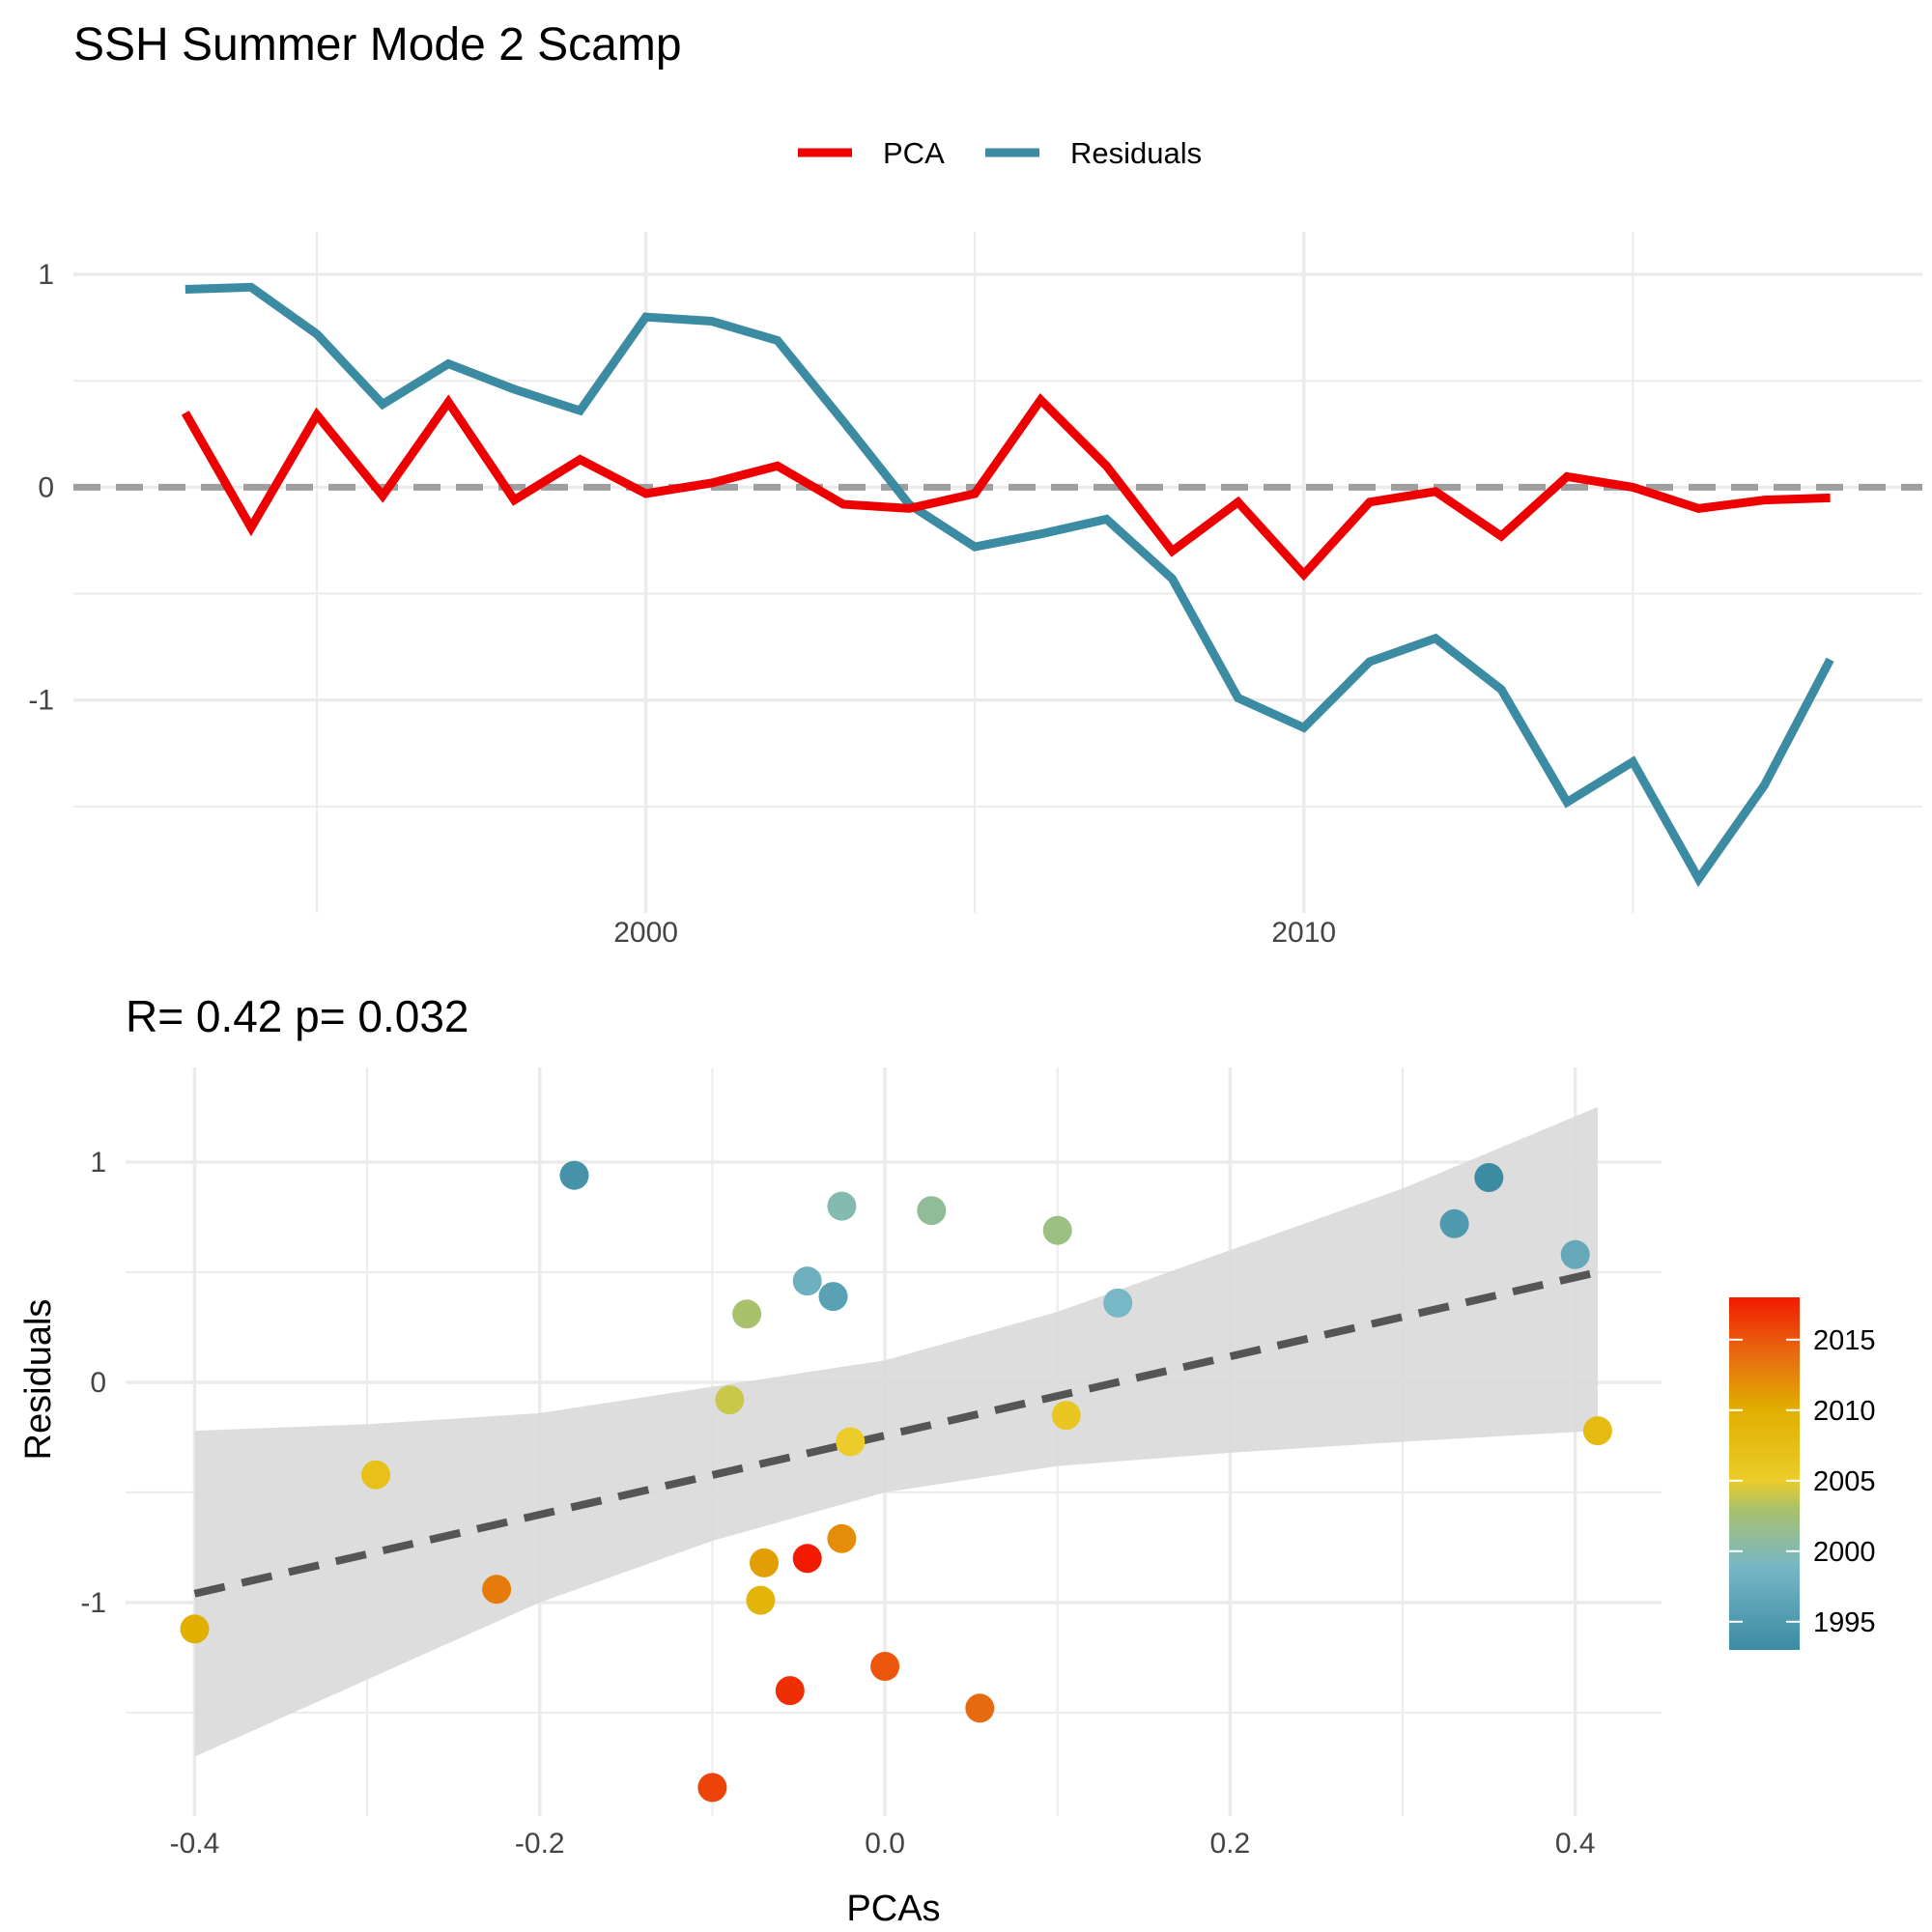  What do you see at coordinates (1303, 933) in the screenshot?
I see `ts-x-tick-label: 2010` at bounding box center [1303, 933].